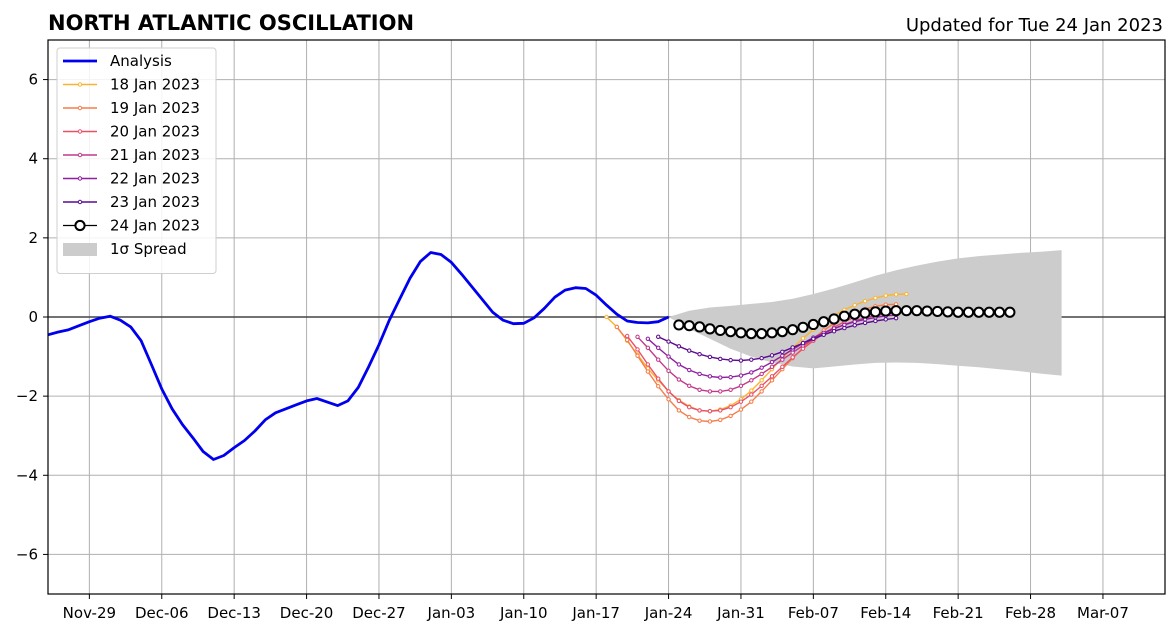 Image resolution: width=1176 pixels, height=633 pixels. Describe the element at coordinates (668, 613) in the screenshot. I see `x-tick-label: Jan-24` at that location.